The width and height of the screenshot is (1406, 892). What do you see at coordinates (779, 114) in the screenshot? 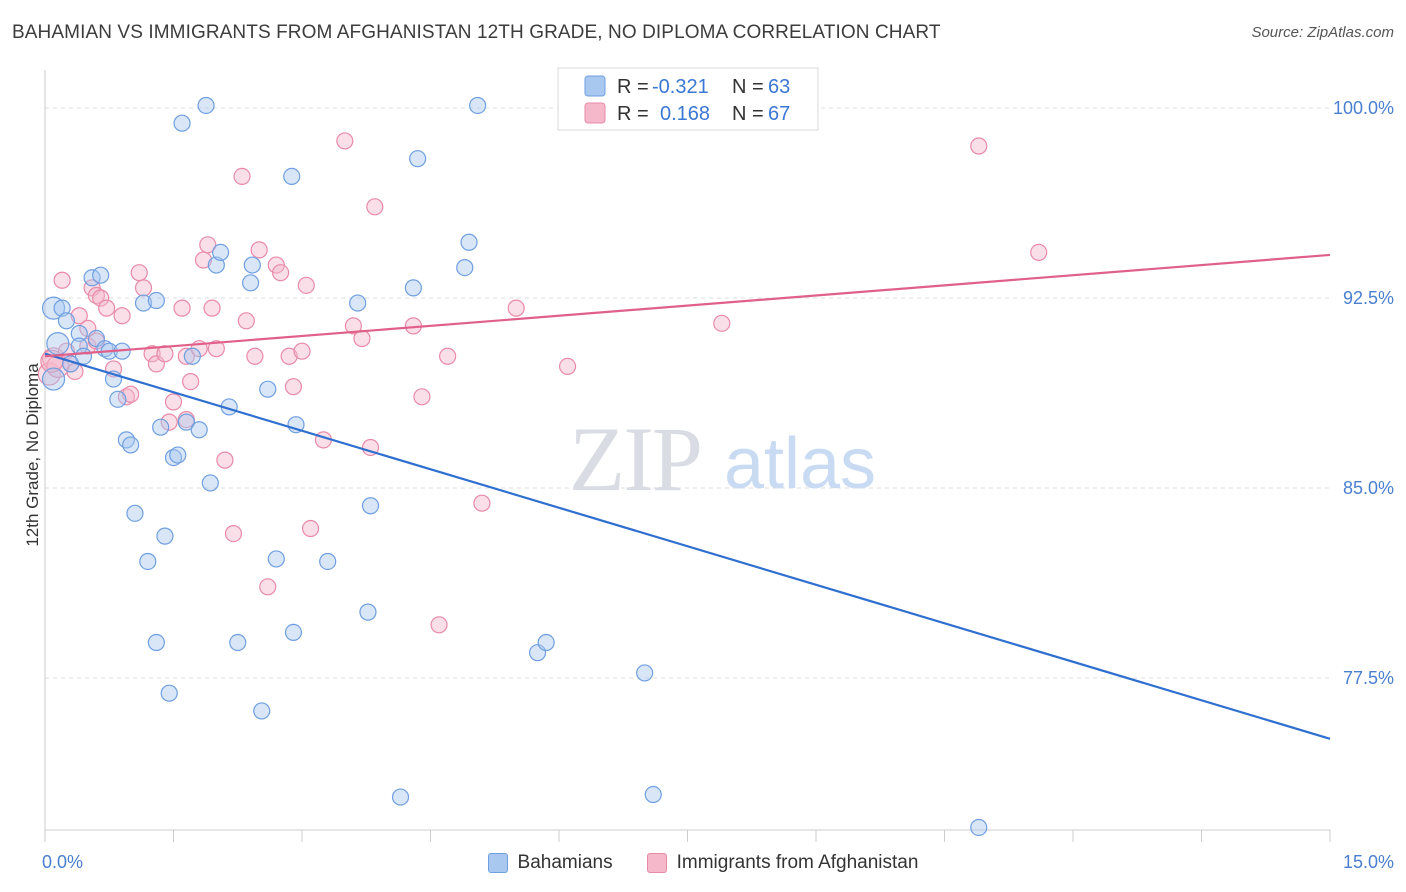
I see `legend-n-value-2: 67` at bounding box center [779, 114].